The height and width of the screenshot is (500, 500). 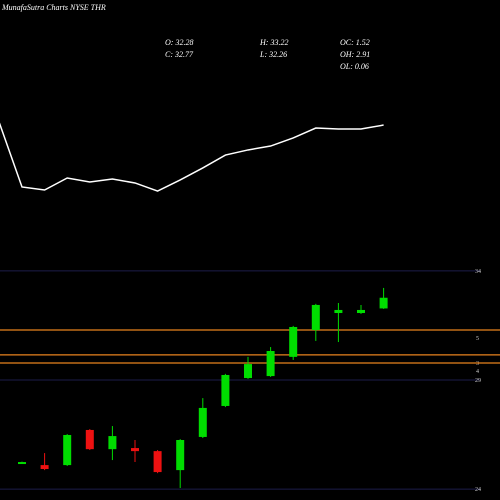 What do you see at coordinates (354, 66) in the screenshot?
I see `ohlc-label: OL: 0.06` at bounding box center [354, 66].